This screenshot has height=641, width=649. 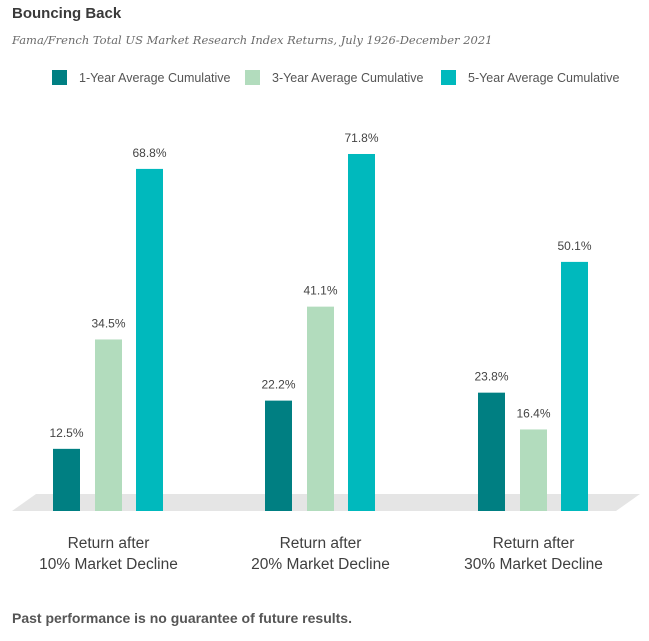 I want to click on data-label-3-year-cat-3: 16.4%, so click(x=533, y=413).